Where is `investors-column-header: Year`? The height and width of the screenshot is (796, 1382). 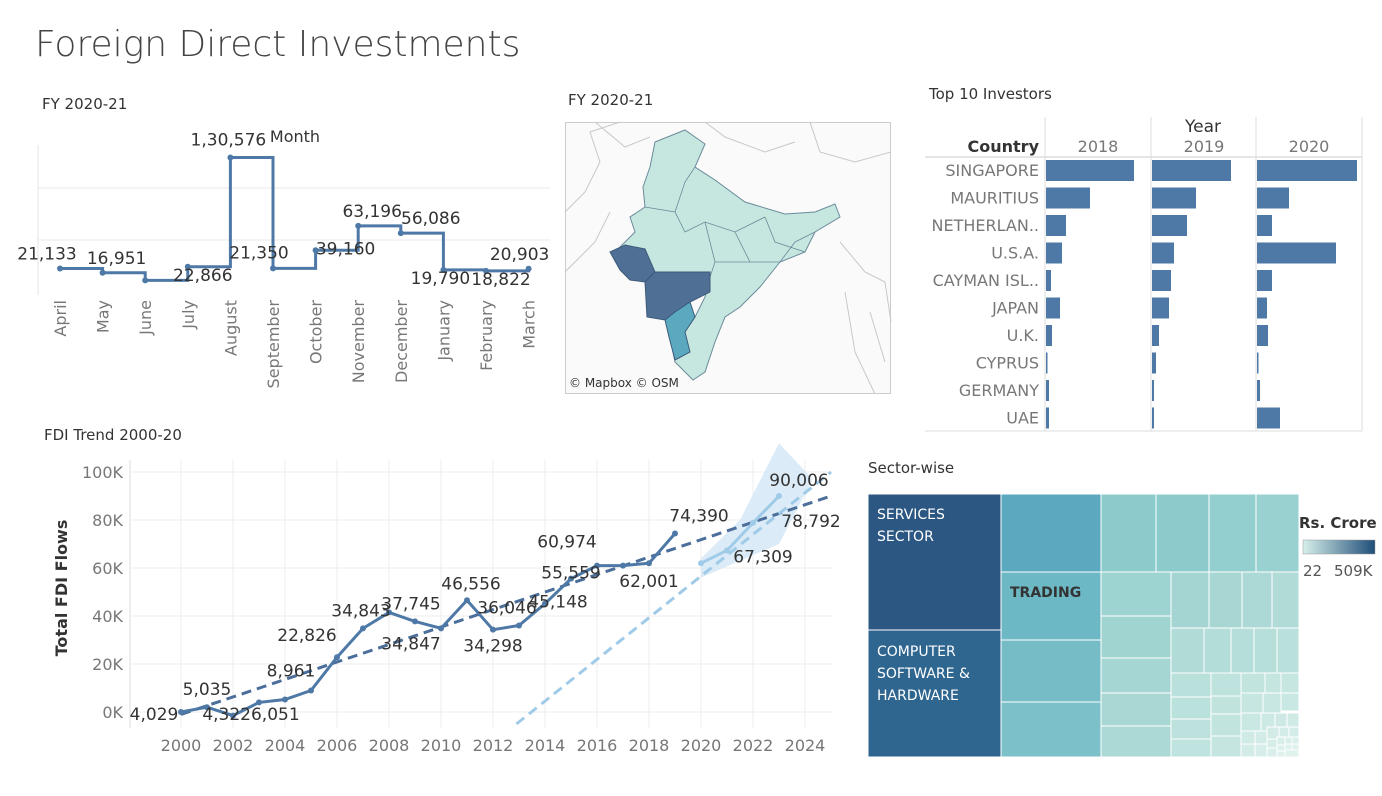
investors-column-header: Year is located at coordinates (1202, 127).